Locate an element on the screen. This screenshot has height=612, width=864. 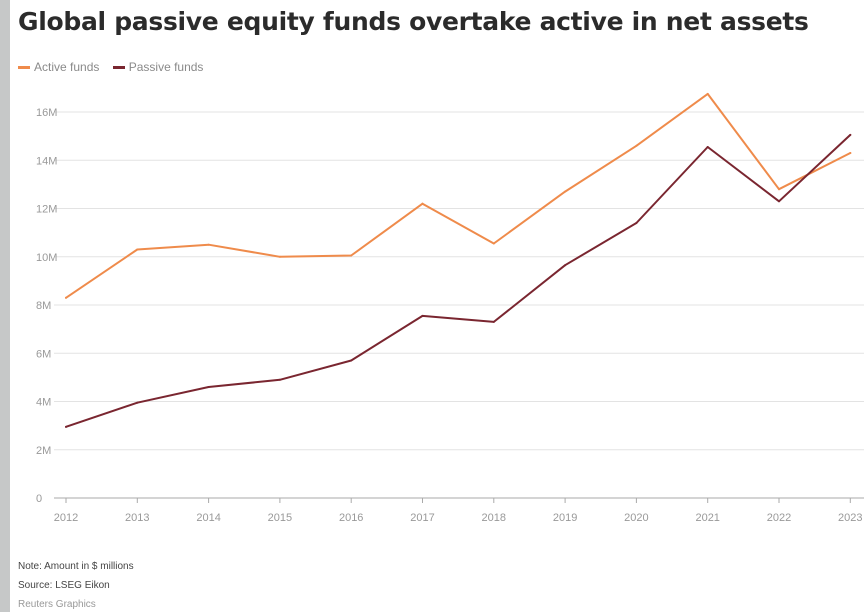
legend-swatch-passive is located at coordinates (118, 68).